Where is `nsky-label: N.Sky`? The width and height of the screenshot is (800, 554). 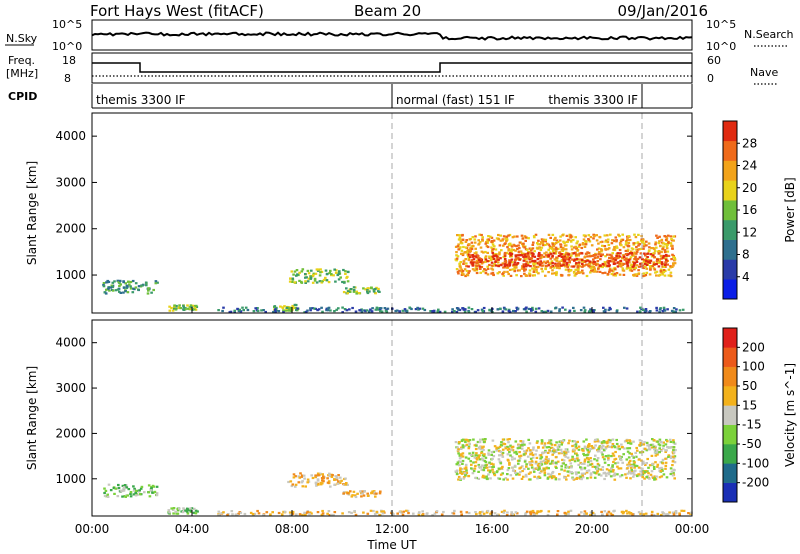 nsky-label: N.Sky is located at coordinates (22, 38).